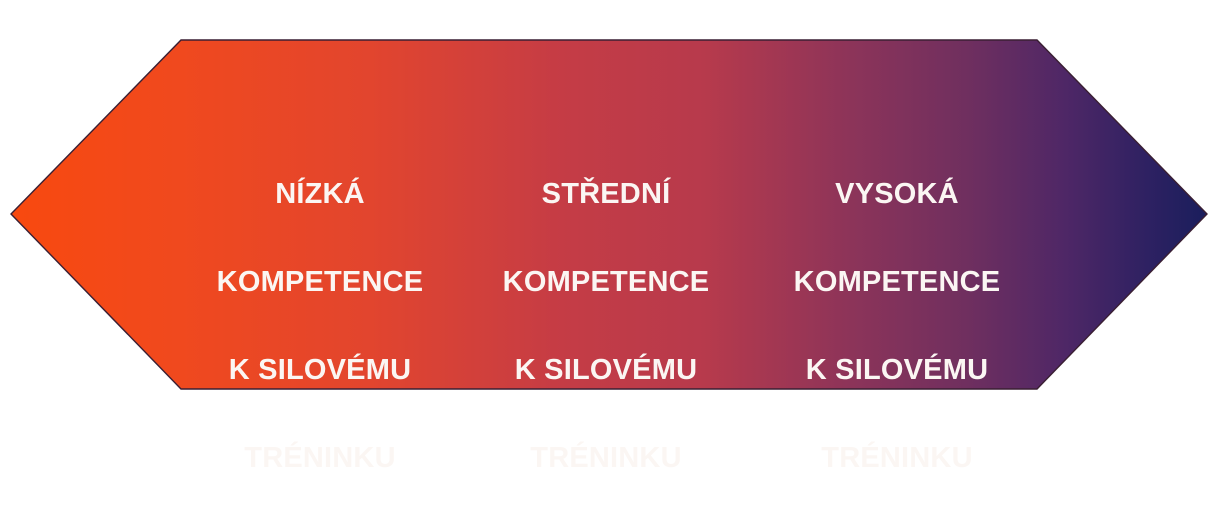 This screenshot has height=524, width=1217. I want to click on stage-label-line: VYSOKÁ, so click(897, 194).